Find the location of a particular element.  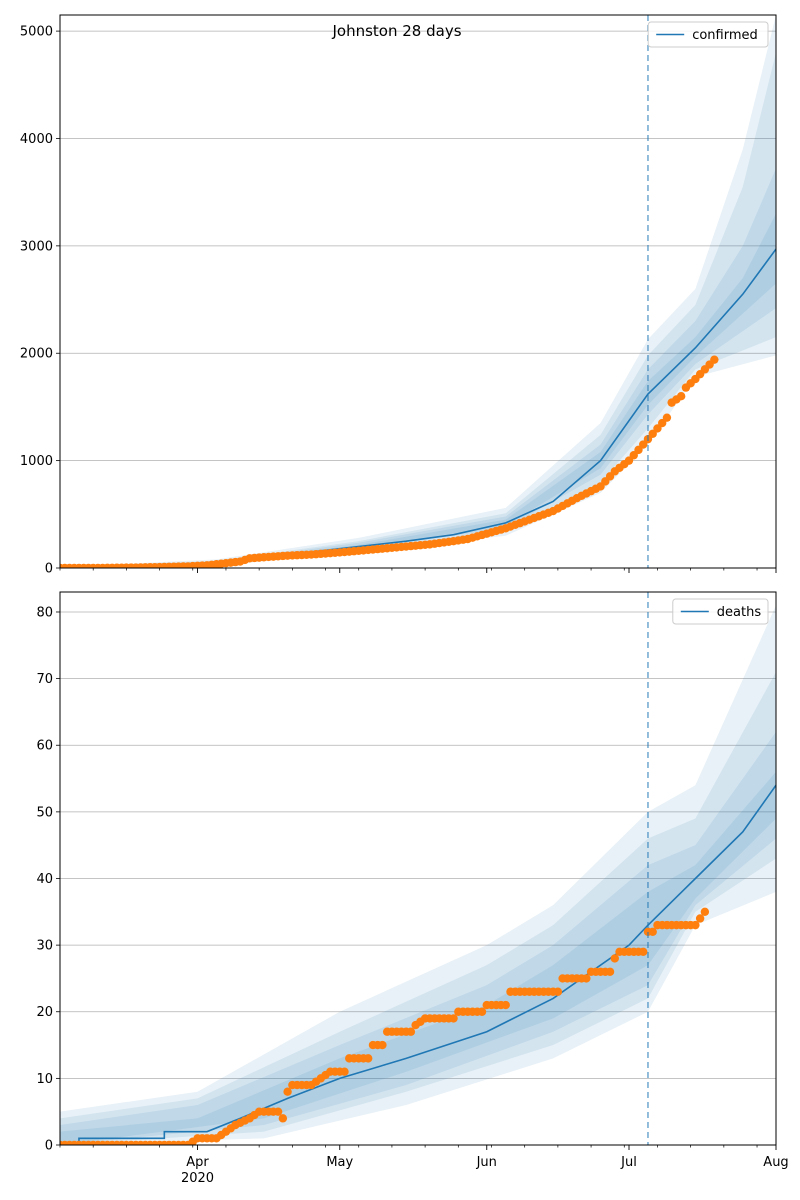

x-tick-label: Apr is located at coordinates (197, 1162).